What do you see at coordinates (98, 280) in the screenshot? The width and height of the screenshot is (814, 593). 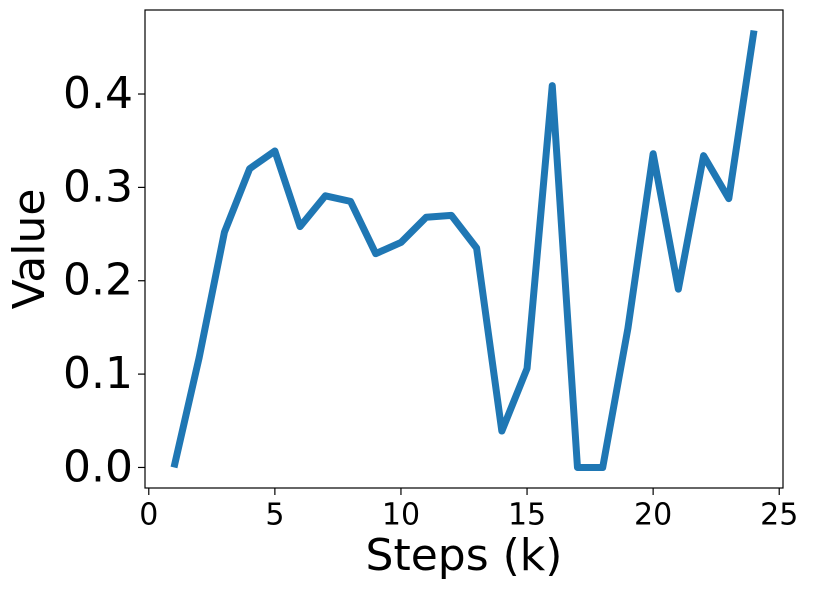 I see `y-tick-label: 0.2` at bounding box center [98, 280].